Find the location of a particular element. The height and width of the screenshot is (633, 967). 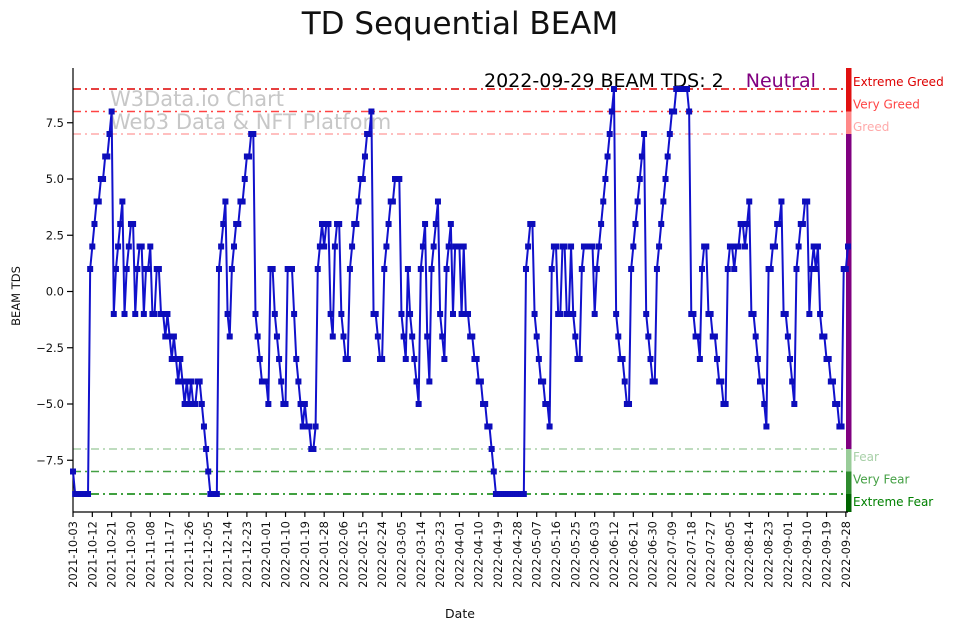

x-tick-label: 2022-04-01 is located at coordinates (459, 554).